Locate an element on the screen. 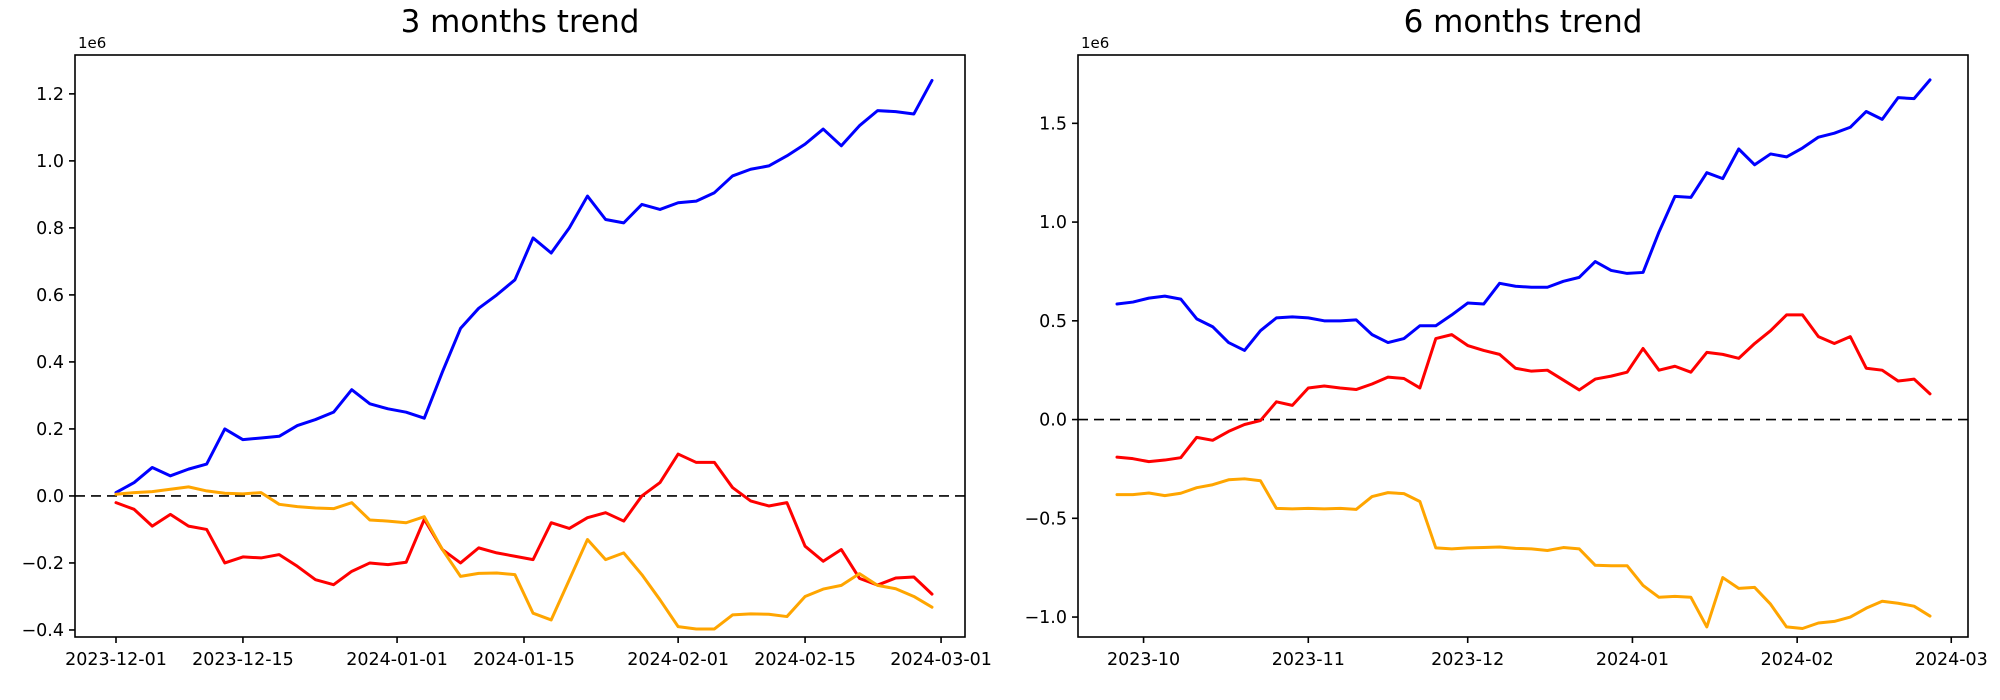  y-tick-label: 0.6 is located at coordinates (50, 296).